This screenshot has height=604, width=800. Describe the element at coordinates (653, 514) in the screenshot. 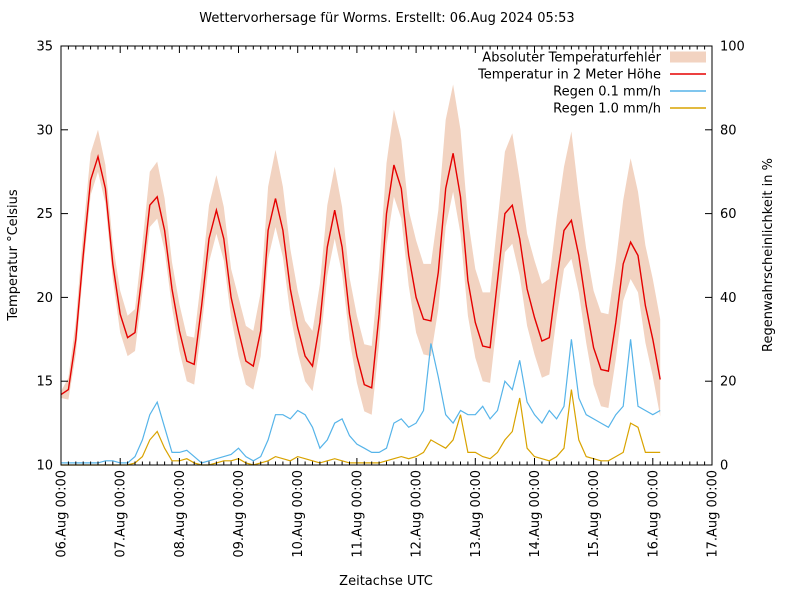

I see `x-tick-label: 16.Aug 00:00` at that location.